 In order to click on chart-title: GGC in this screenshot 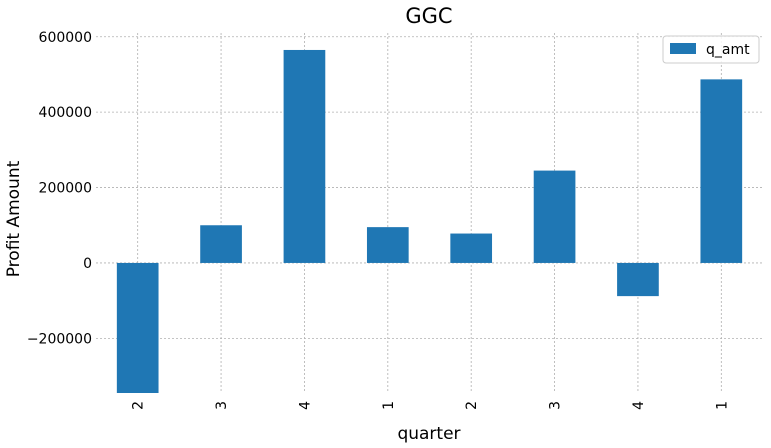, I will do `click(428, 16)`.